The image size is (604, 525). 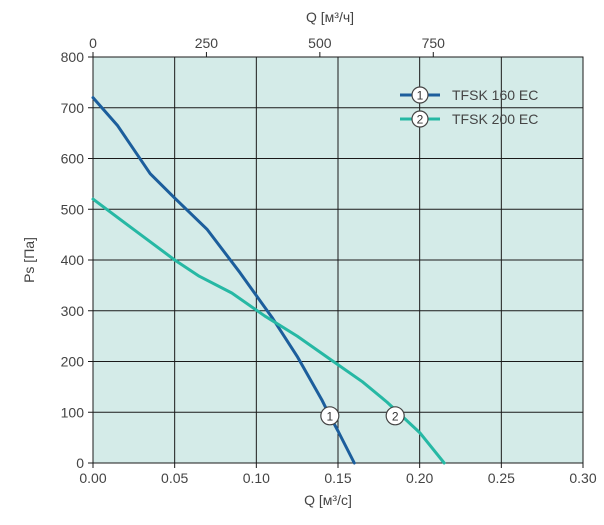 I want to click on x-tick-label: 0.00, so click(x=92, y=478).